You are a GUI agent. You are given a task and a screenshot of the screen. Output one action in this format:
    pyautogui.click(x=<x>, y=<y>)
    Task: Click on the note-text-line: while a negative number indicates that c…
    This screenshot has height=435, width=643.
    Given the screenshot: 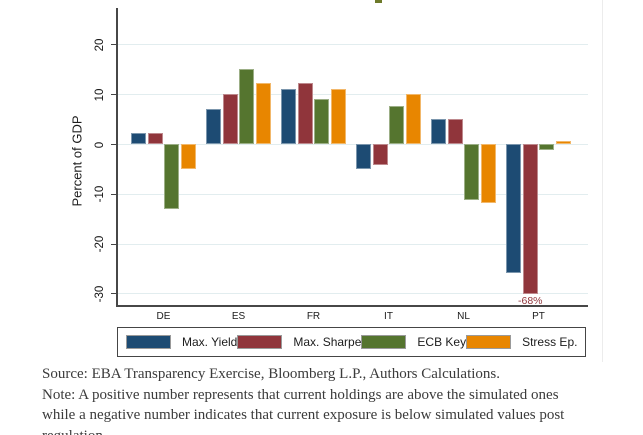 What is the action you would take?
    pyautogui.click(x=303, y=415)
    